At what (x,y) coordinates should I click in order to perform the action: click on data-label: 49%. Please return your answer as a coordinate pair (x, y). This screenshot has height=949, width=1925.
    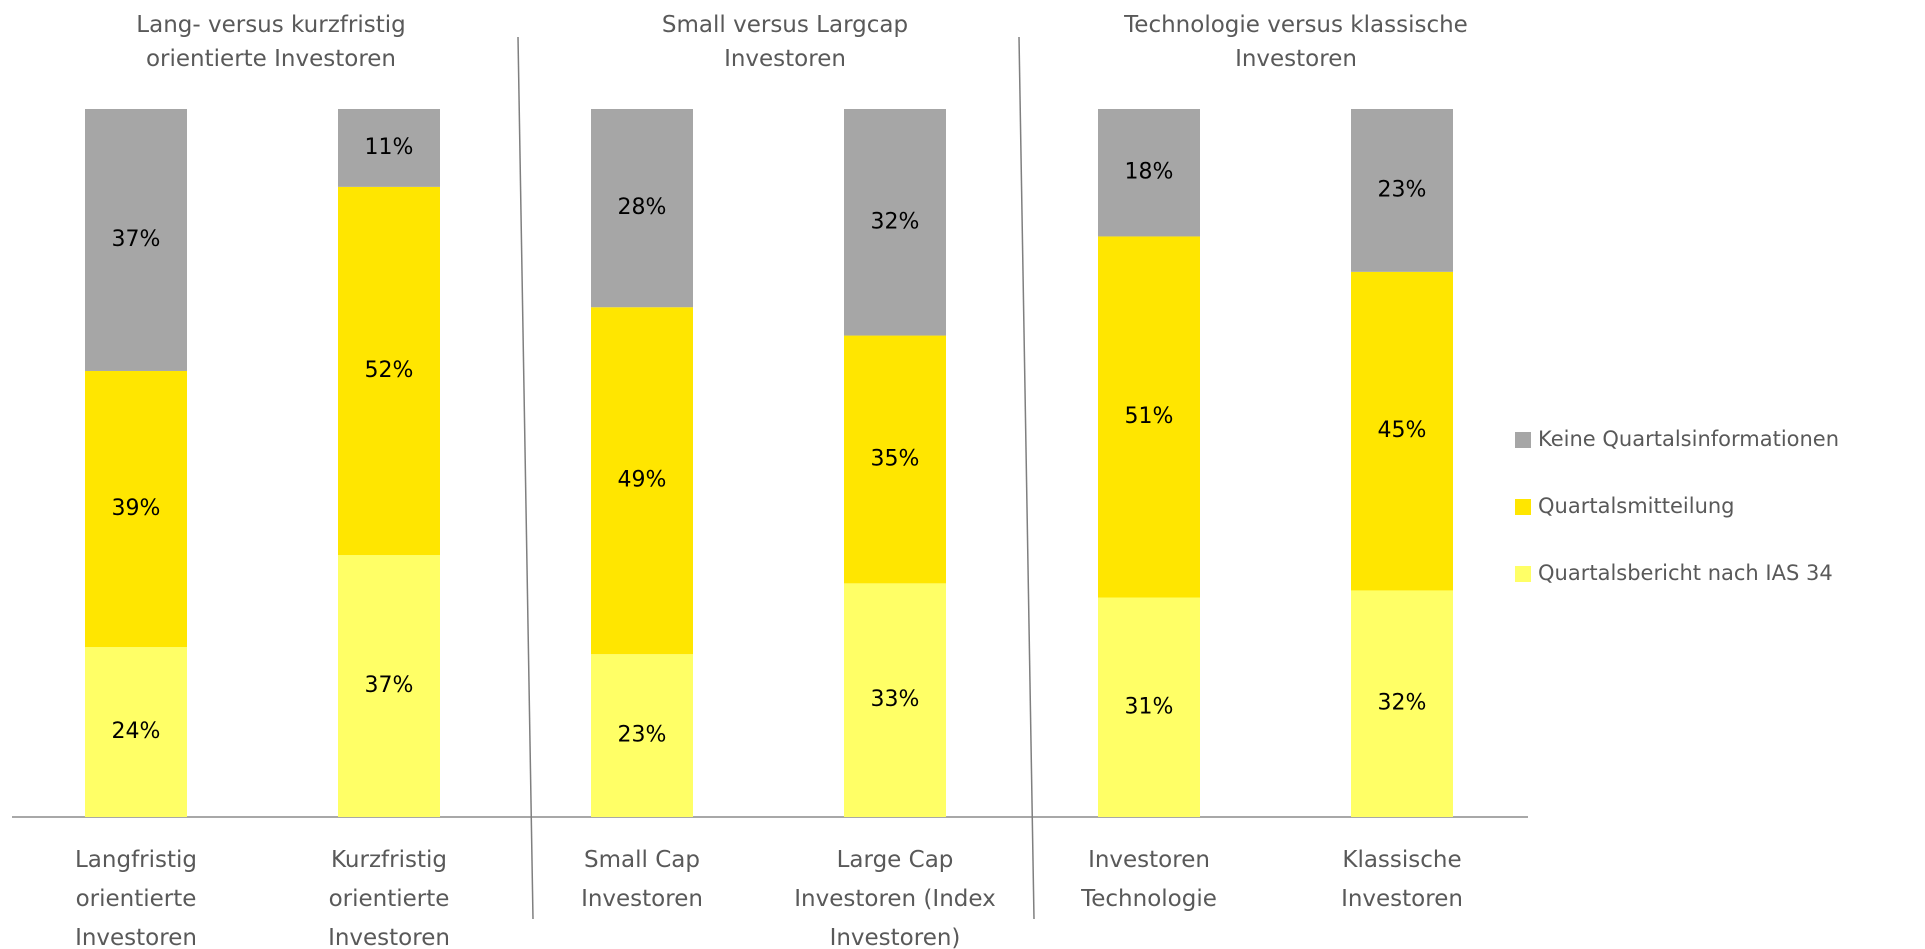
    Looking at the image, I should click on (642, 480).